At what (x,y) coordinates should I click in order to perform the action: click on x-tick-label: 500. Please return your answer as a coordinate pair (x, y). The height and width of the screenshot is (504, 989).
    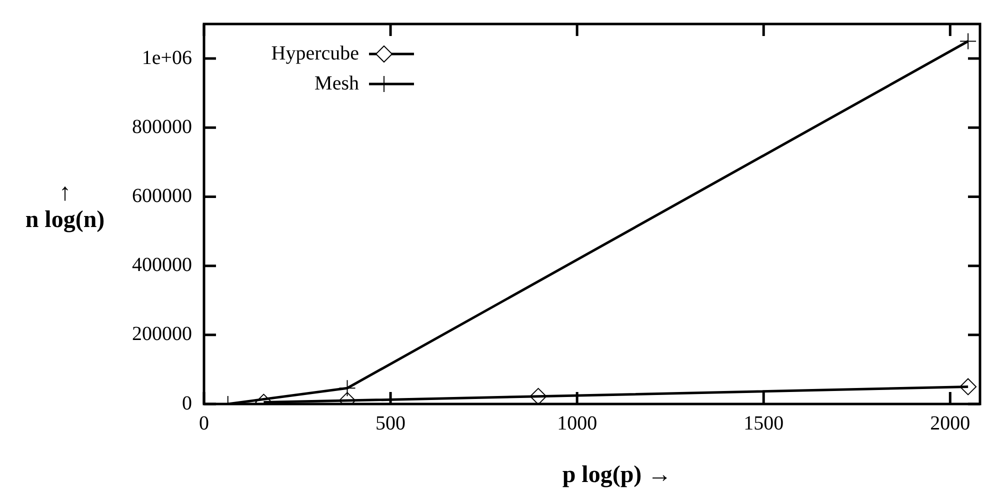
    Looking at the image, I should click on (391, 423).